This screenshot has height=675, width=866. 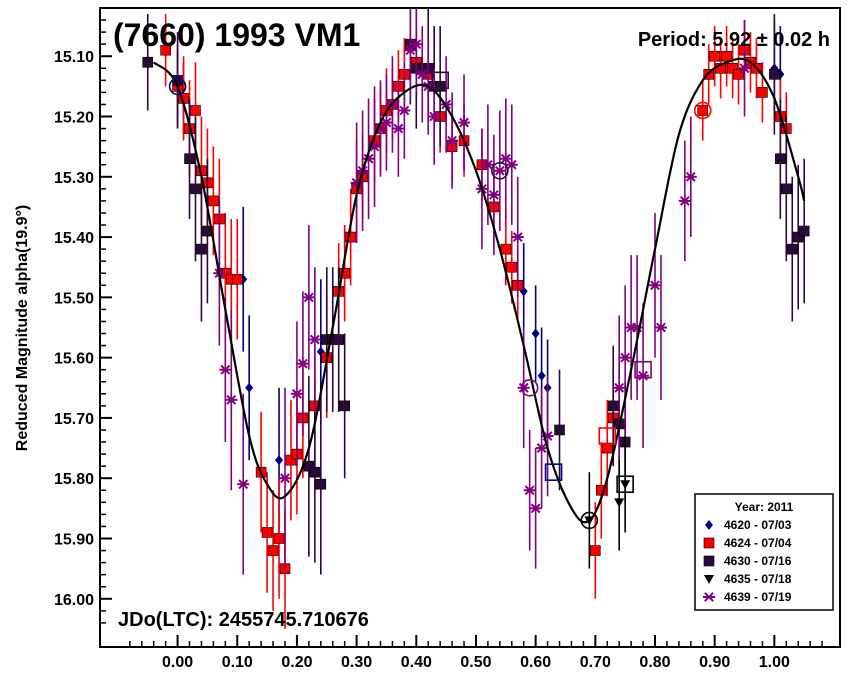 What do you see at coordinates (236, 35) in the screenshot?
I see `chart-title: (7660) 1993 VM1` at bounding box center [236, 35].